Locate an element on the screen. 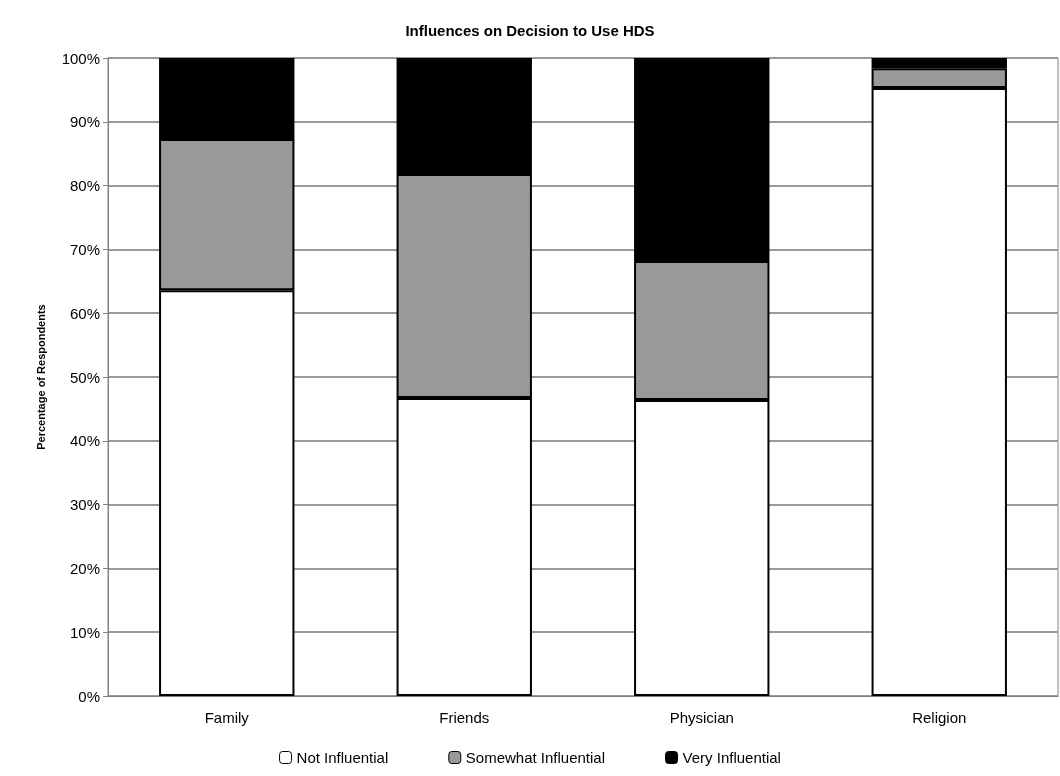 This screenshot has width=1060, height=776. x-tick-label: Family is located at coordinates (227, 717).